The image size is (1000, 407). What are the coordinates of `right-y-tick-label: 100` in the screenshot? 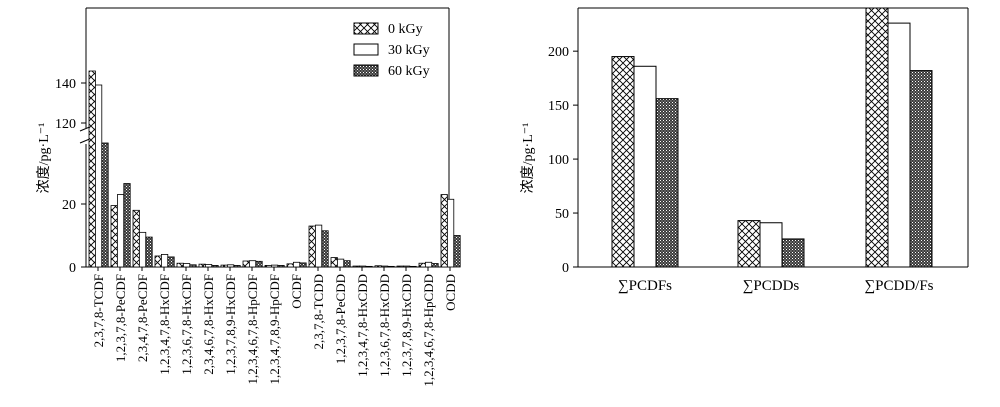 It's located at (558, 160).